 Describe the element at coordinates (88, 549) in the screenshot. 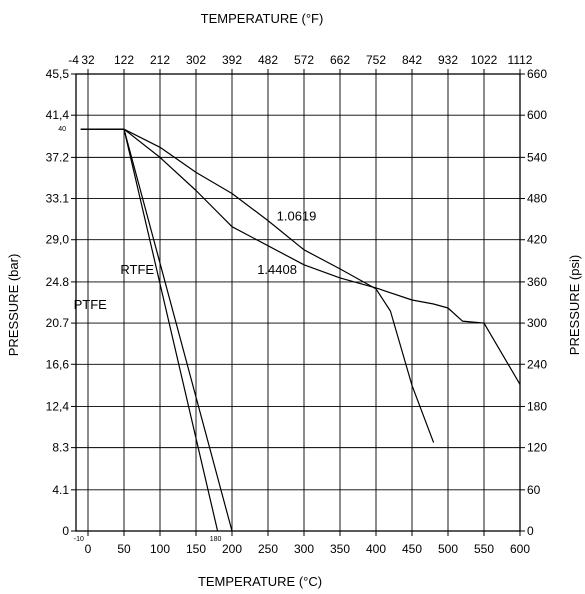

I see `x-tick-label-bottom: 0` at that location.